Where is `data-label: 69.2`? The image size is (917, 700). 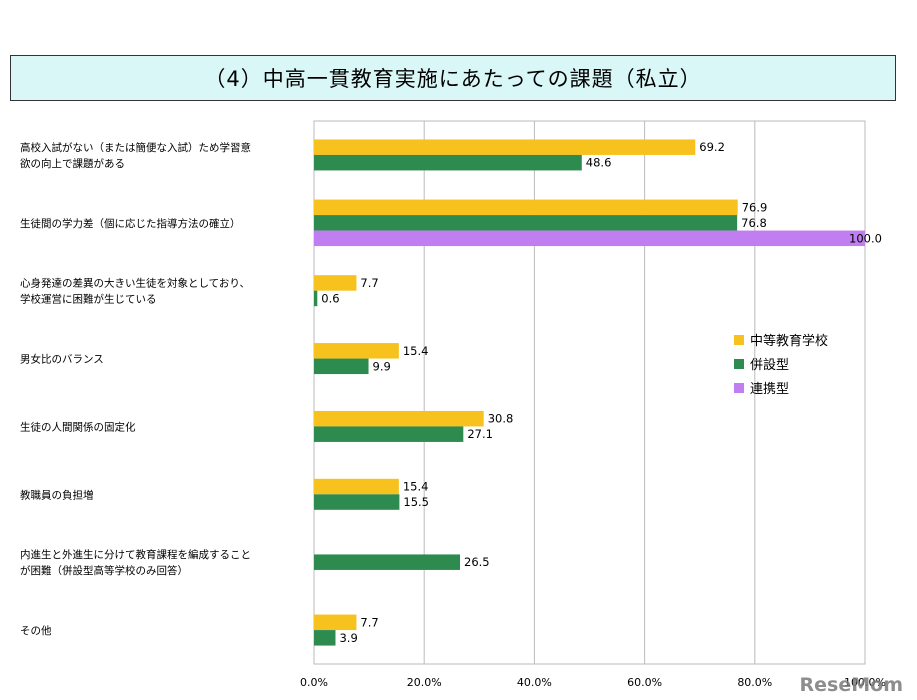
data-label: 69.2 is located at coordinates (712, 147).